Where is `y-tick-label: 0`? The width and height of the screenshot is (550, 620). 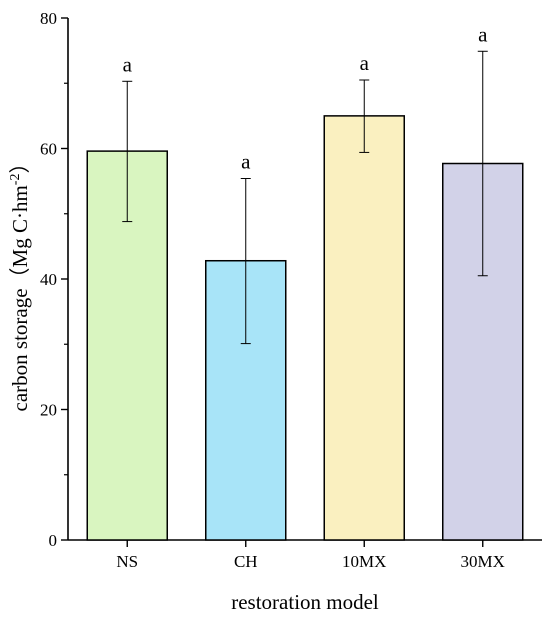 y-tick-label: 0 is located at coordinates (53, 540).